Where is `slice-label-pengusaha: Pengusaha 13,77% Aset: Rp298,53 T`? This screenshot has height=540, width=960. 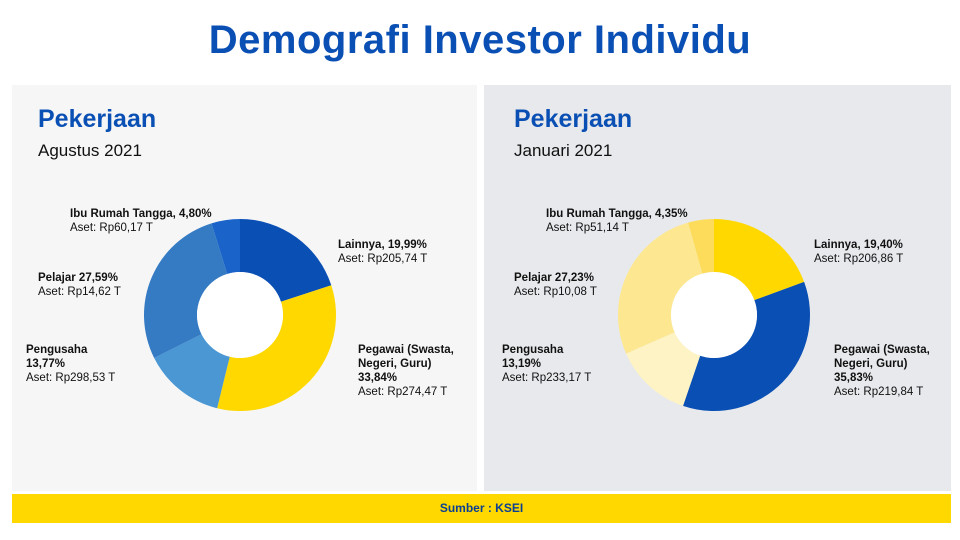
slice-label-pengusaha: Pengusaha 13,77% Aset: Rp298,53 T is located at coordinates (76, 364).